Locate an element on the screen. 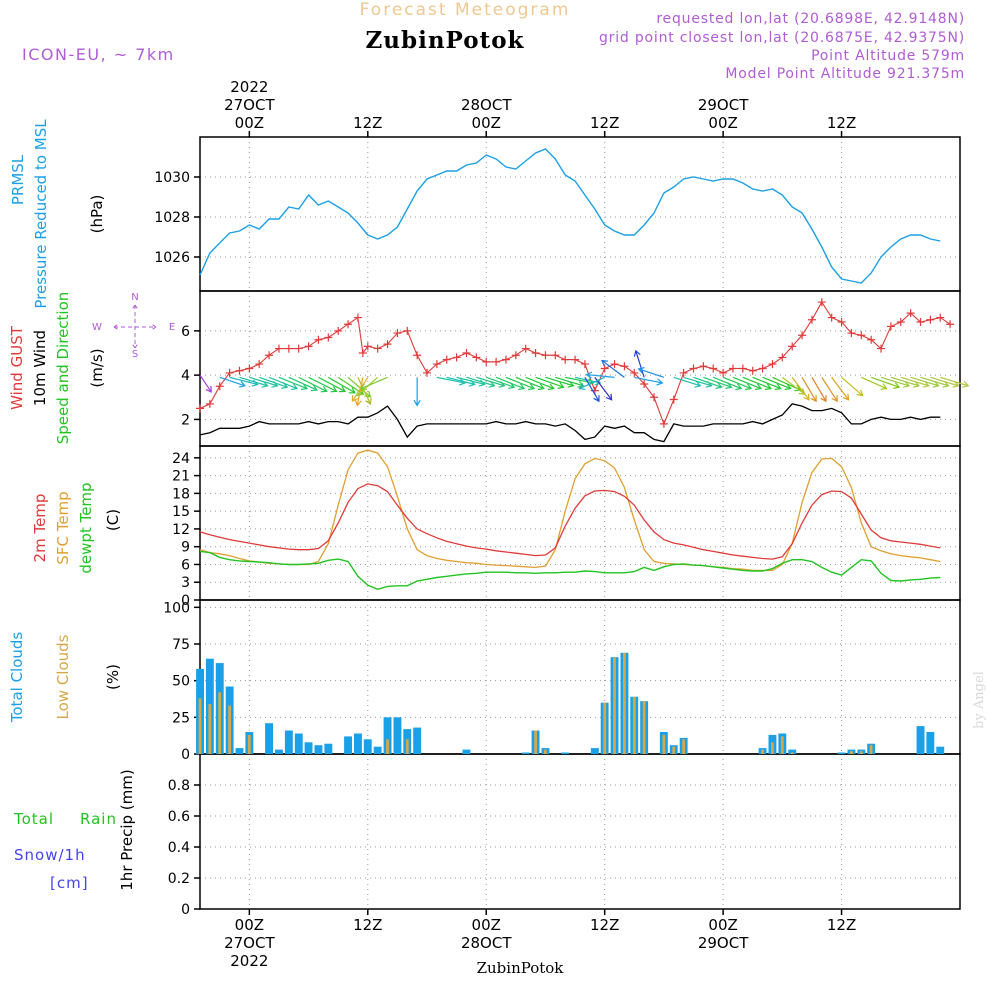 The height and width of the screenshot is (1000, 1000). y-tick-label: 1026 is located at coordinates (172, 258).